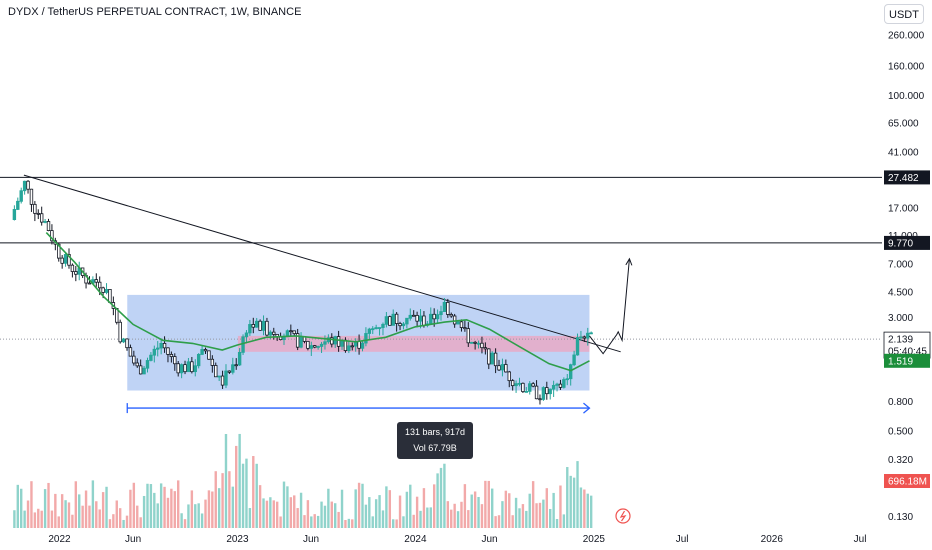 The width and height of the screenshot is (932, 550). Describe the element at coordinates (900, 318) in the screenshot. I see `y-tick-label: 3.000` at that location.